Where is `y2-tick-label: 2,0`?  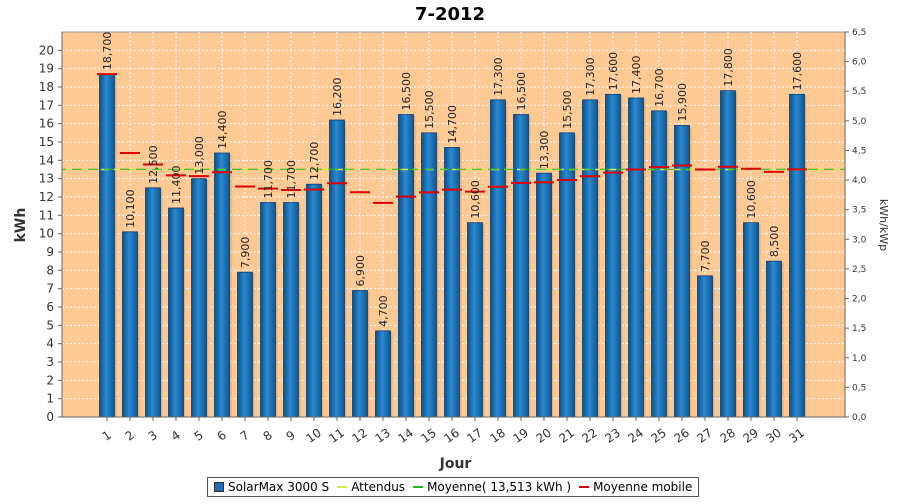 y2-tick-label: 2,0 is located at coordinates (859, 300).